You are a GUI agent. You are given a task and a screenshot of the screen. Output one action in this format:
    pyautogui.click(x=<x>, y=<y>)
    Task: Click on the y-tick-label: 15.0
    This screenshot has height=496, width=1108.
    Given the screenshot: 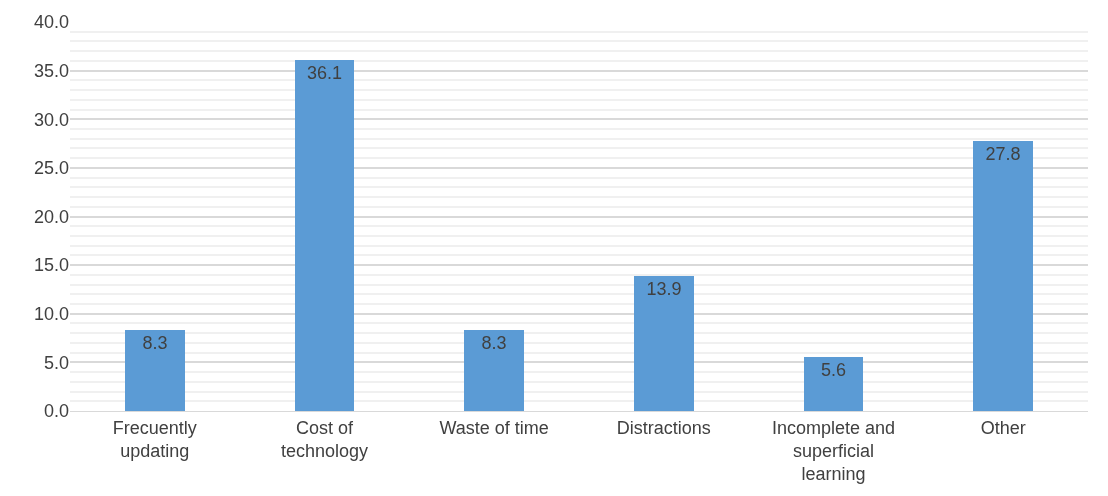 What is the action you would take?
    pyautogui.click(x=51, y=265)
    